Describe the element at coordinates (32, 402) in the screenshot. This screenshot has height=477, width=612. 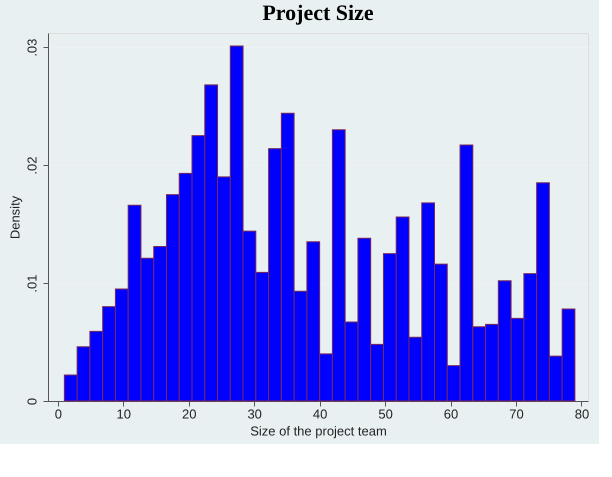
I see `y-tick-label: 0` at that location.